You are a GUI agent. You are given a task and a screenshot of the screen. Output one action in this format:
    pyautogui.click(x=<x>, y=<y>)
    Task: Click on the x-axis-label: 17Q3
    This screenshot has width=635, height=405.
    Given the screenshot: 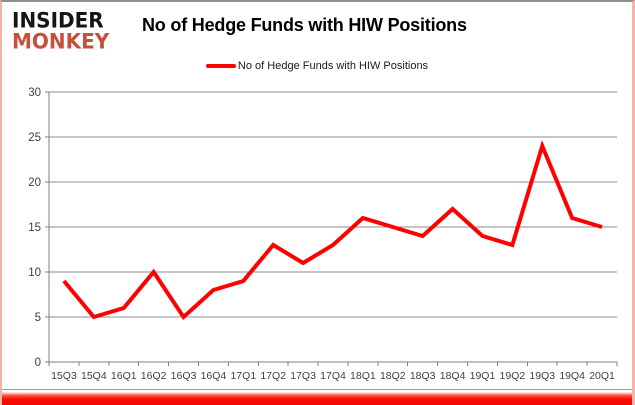 What is the action you would take?
    pyautogui.click(x=303, y=376)
    